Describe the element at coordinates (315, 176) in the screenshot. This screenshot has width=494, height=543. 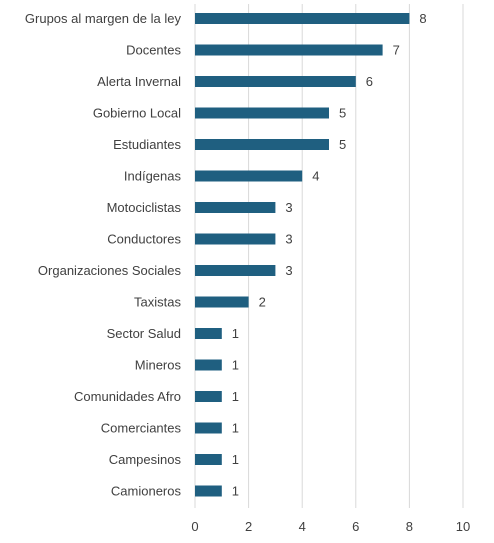
I see `data-label: 4` at that location.